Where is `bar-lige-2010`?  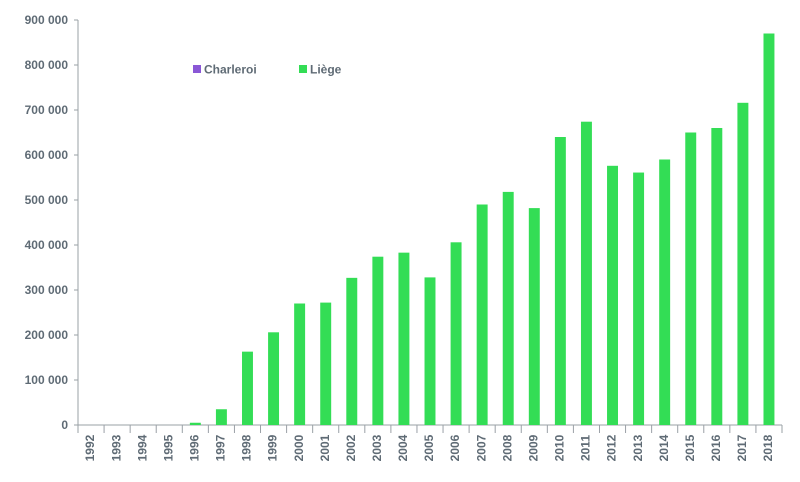
bar-lige-2010 is located at coordinates (560, 281).